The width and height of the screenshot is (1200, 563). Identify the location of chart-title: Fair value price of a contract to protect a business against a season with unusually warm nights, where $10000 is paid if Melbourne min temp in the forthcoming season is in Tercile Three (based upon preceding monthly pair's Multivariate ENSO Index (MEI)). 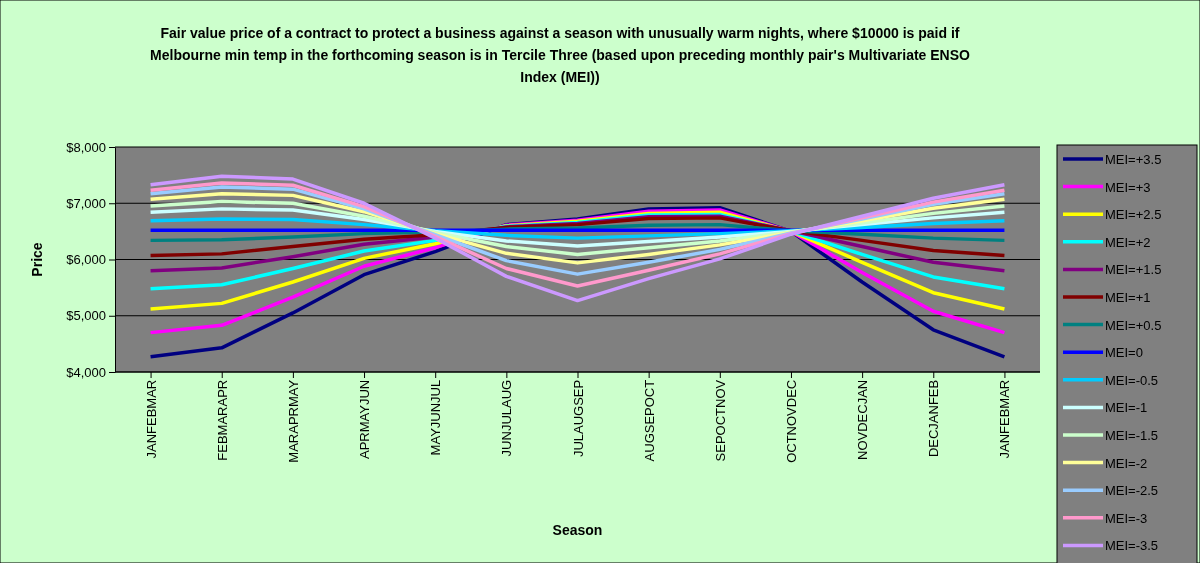
(560, 55).